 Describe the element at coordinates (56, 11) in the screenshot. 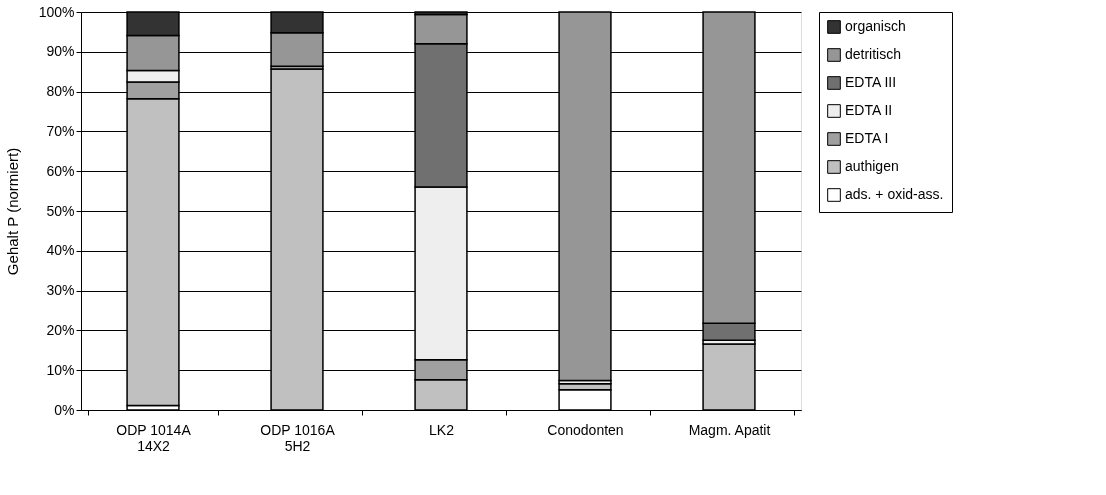

I see `y-tick-label: 100%` at that location.